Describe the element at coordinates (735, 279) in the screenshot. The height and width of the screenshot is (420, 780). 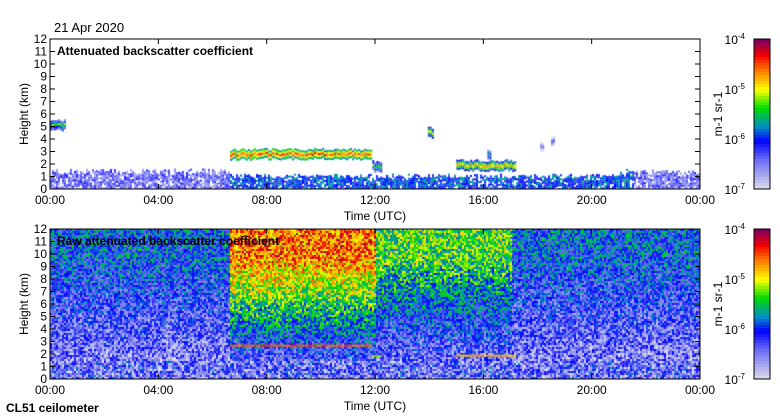
I see `colorbar-tick-label: 10⁻⁵` at that location.